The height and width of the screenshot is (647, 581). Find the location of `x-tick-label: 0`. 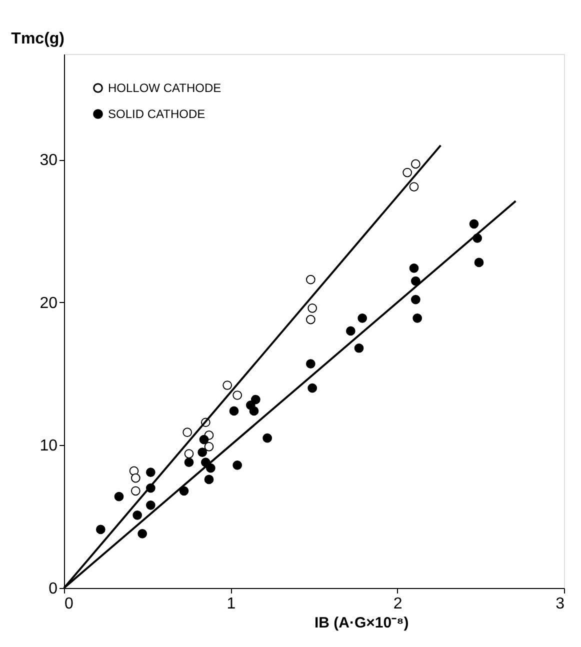

x-tick-label: 0 is located at coordinates (69, 604).